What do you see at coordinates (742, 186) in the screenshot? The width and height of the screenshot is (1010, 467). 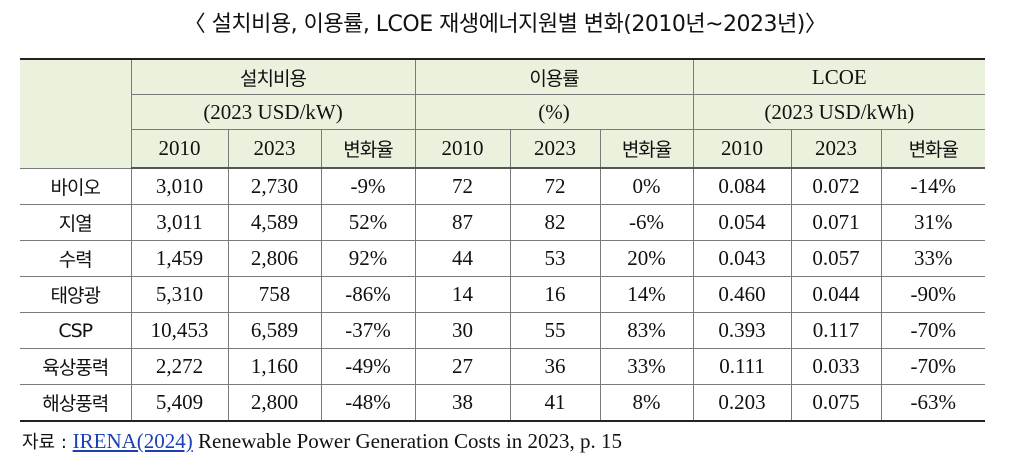 I see `cell-lcoe-2010: 0.084` at bounding box center [742, 186].